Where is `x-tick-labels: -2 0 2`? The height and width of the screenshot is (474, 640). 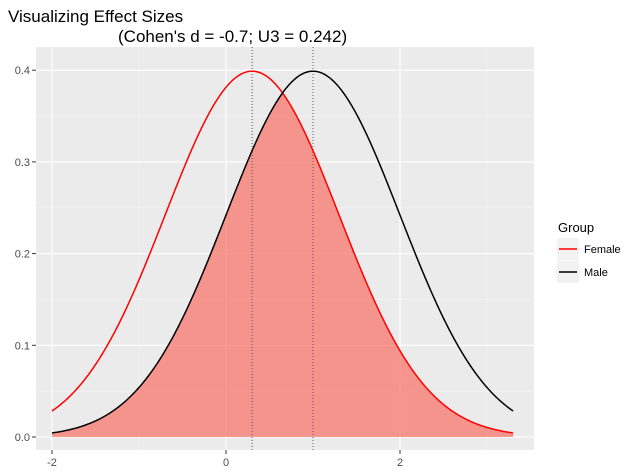
x-tick-labels: -2 0 2 is located at coordinates (225, 463).